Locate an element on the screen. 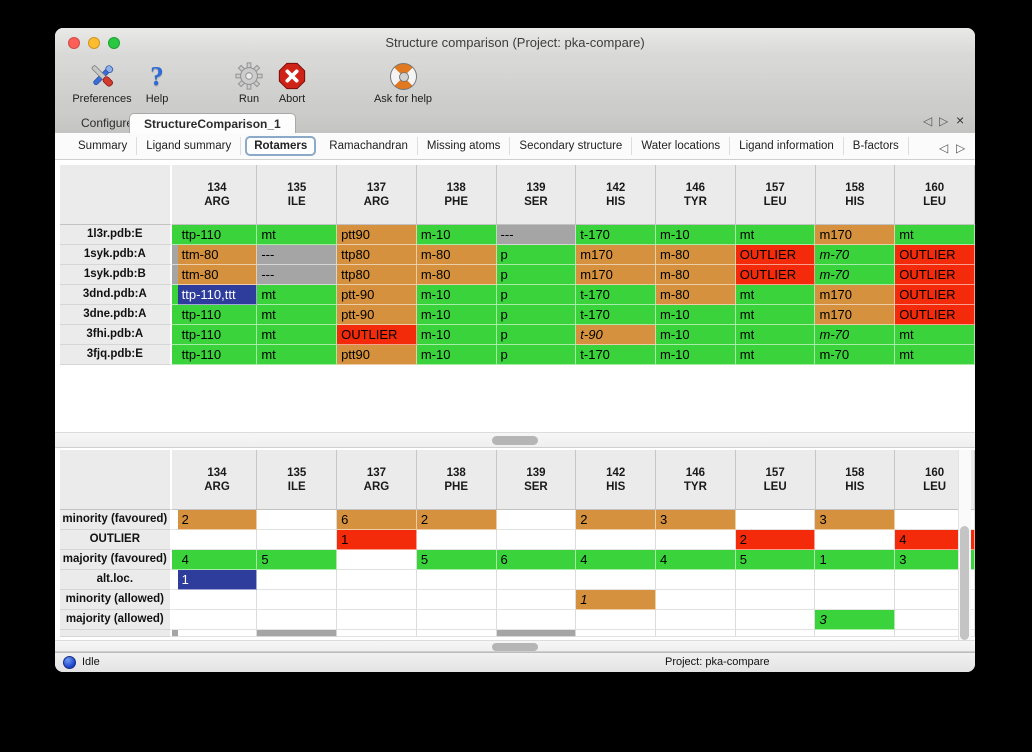 The height and width of the screenshot is (752, 1032). ask-for-help-button: Ask for help is located at coordinates (403, 84).